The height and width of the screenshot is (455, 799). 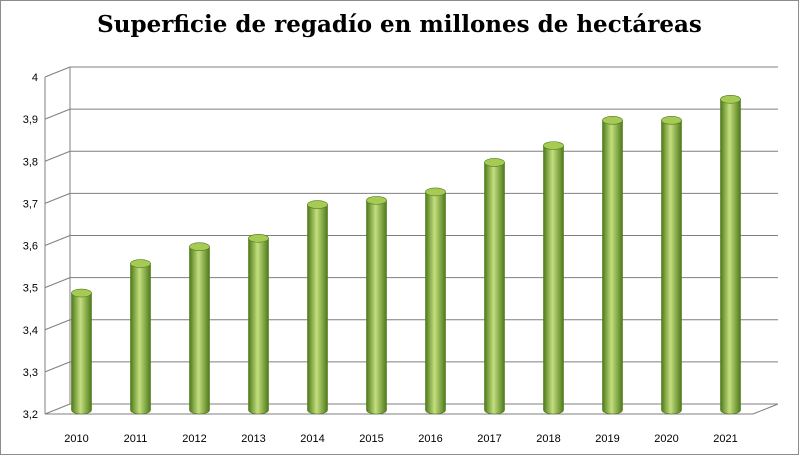 What do you see at coordinates (30, 331) in the screenshot?
I see `y-tick-label: 3,4` at bounding box center [30, 331].